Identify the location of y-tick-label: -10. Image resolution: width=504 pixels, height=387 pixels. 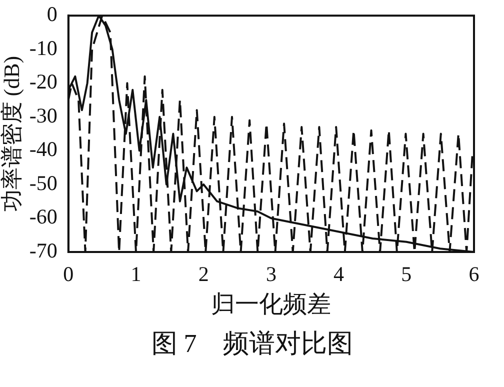
(43, 48).